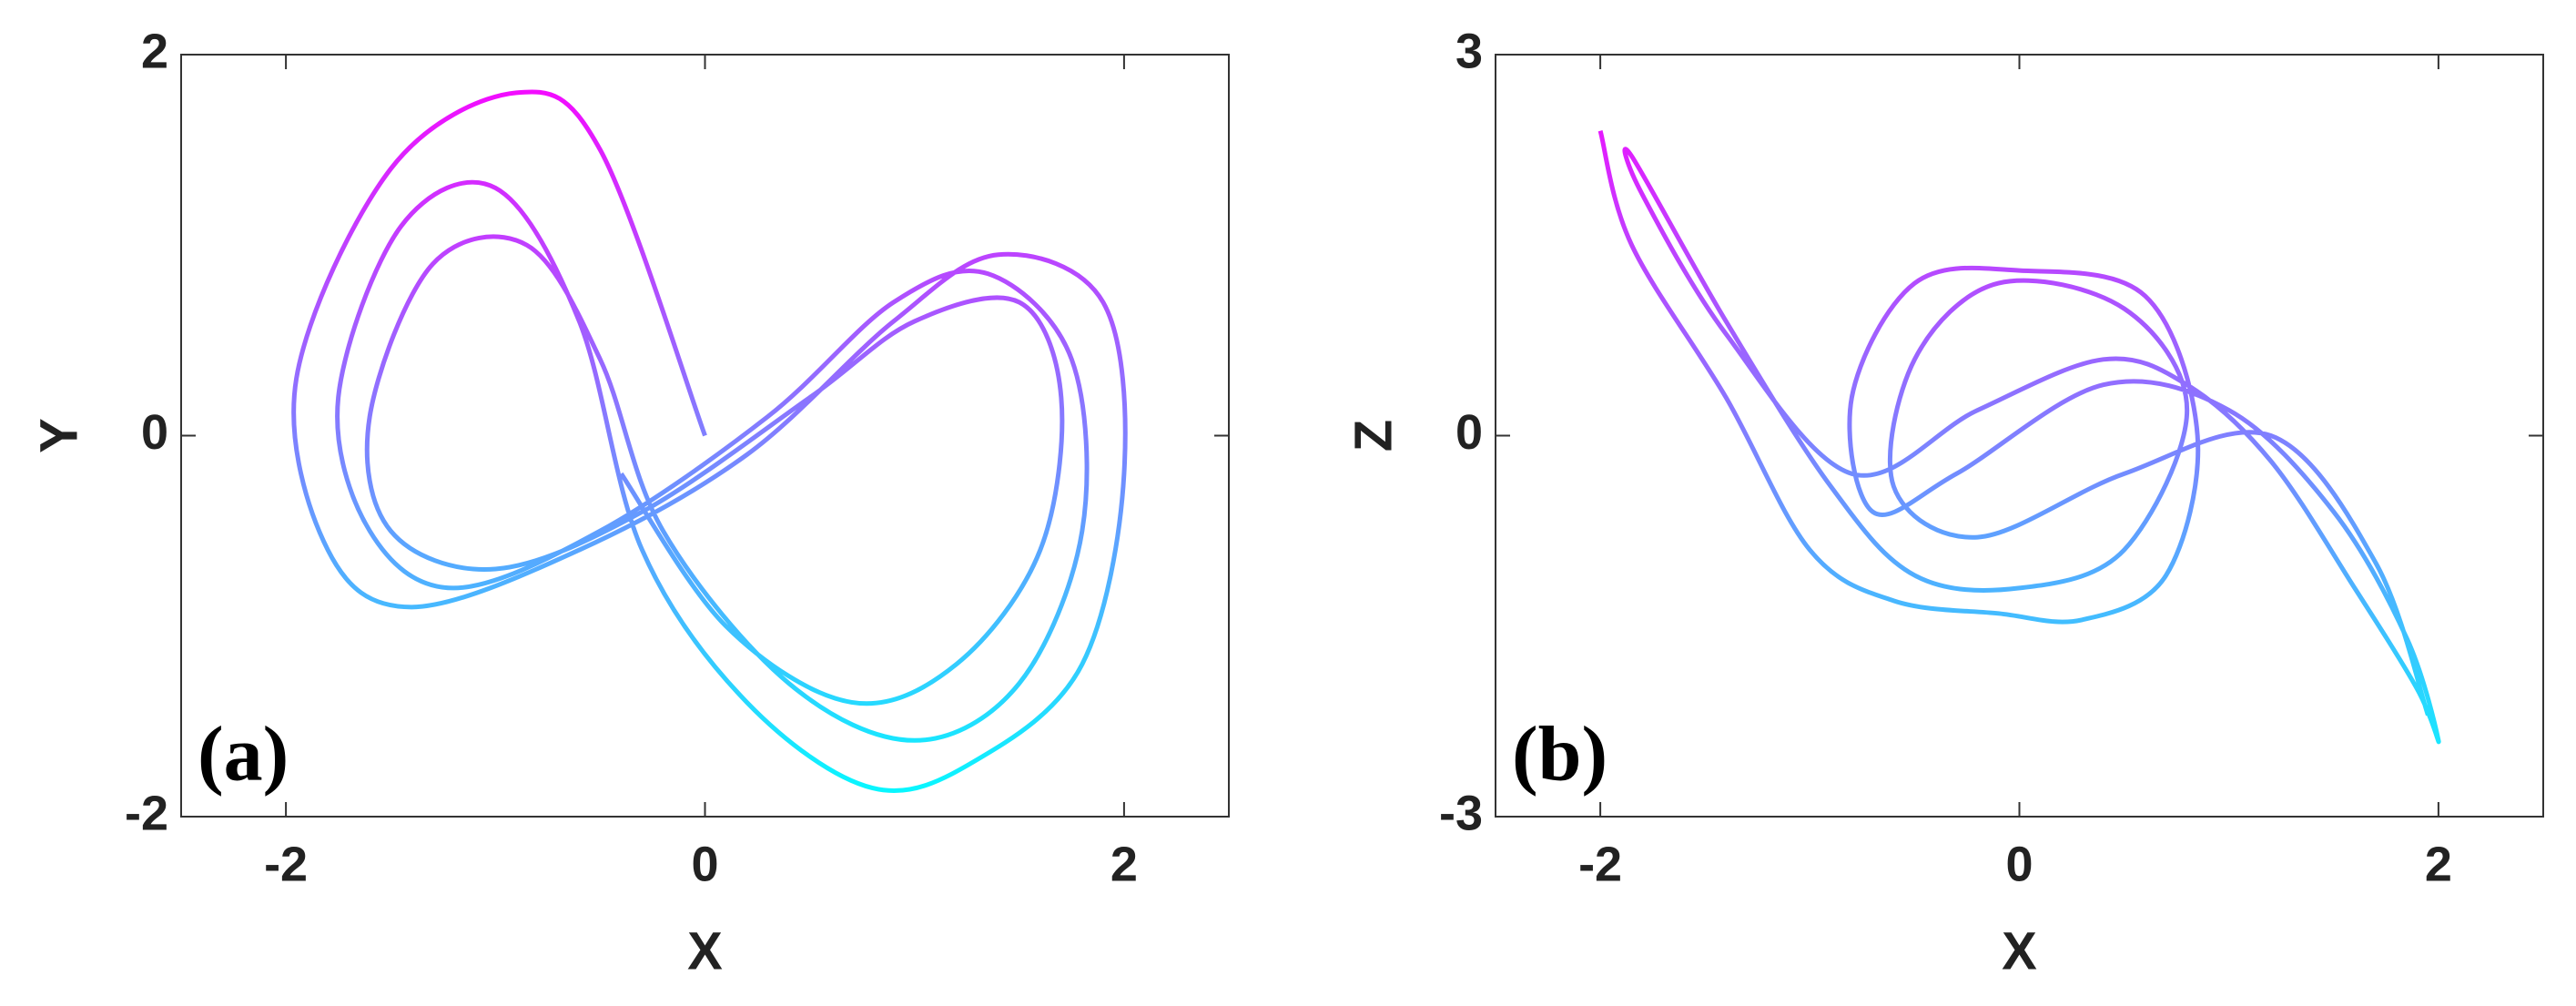 This screenshot has height=1006, width=2576. What do you see at coordinates (243, 754) in the screenshot?
I see `panel-label: (a)` at bounding box center [243, 754].